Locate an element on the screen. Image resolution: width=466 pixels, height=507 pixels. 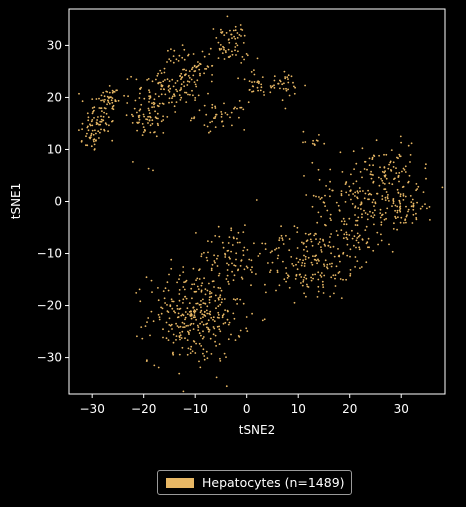
x-tick-label: −30 is located at coordinates (92, 409).